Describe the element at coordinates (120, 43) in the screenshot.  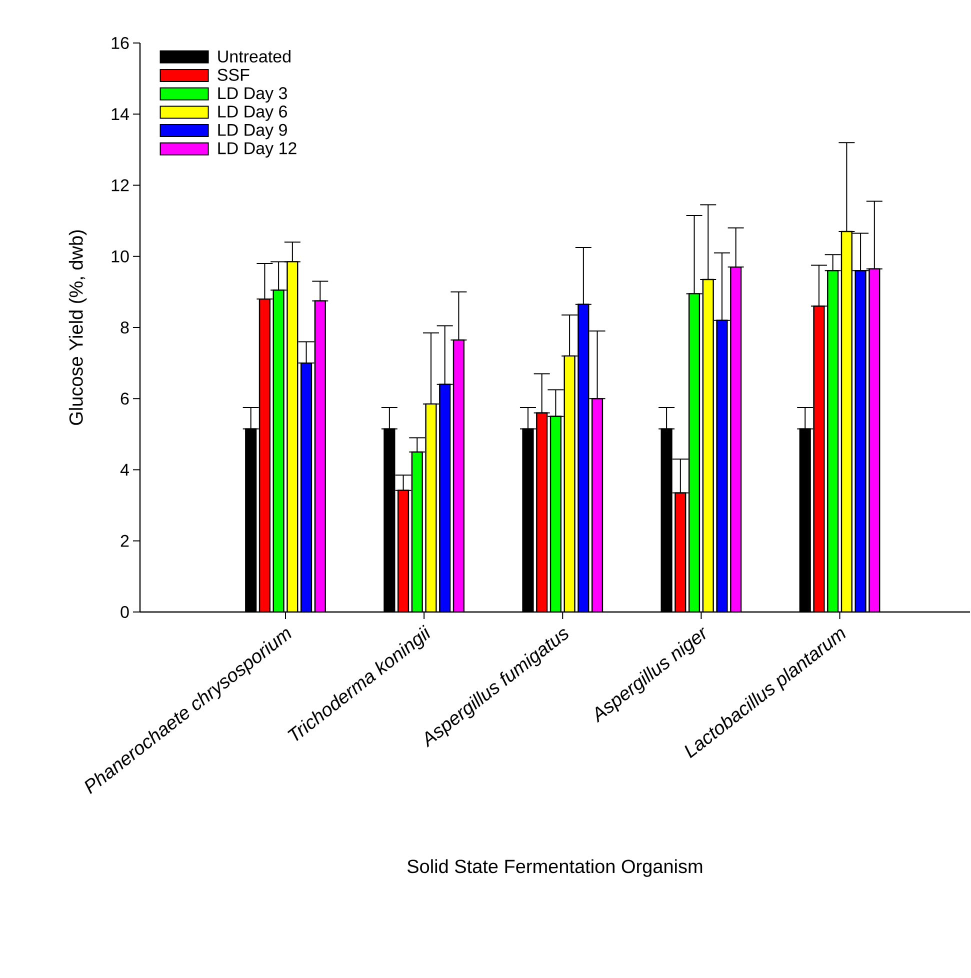
I see `y-tick-label: 16` at that location.